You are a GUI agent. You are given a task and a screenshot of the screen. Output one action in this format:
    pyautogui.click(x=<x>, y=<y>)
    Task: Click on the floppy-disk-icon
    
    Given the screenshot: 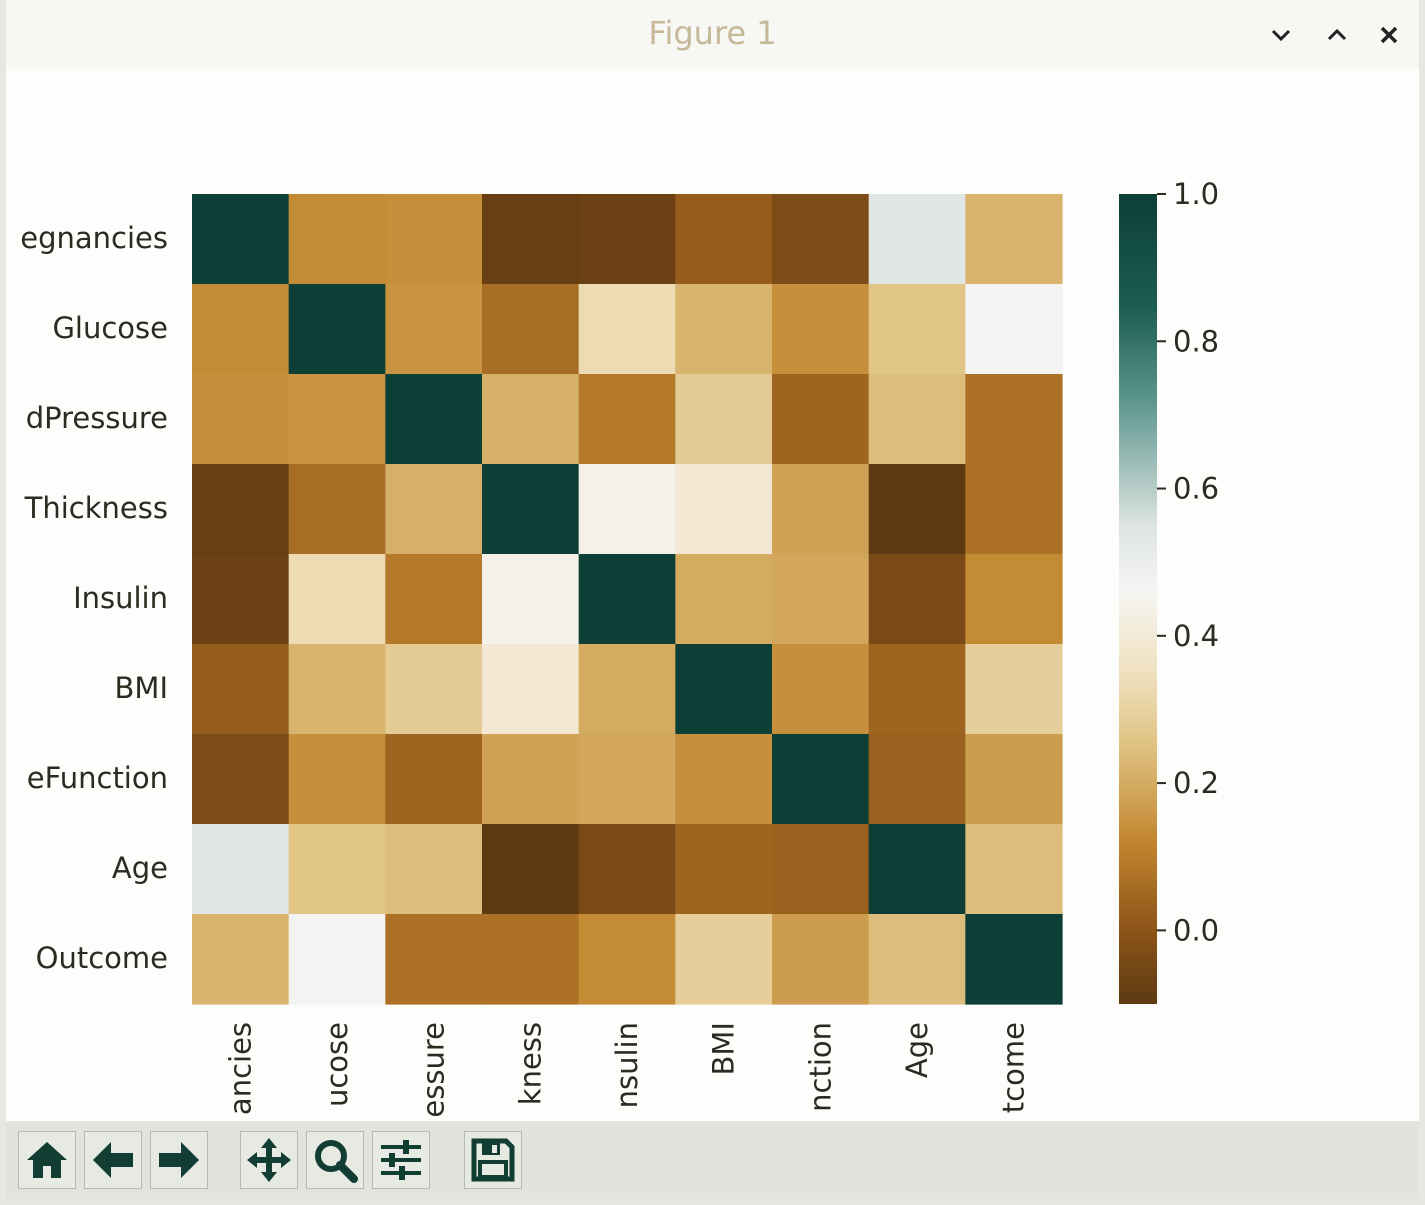 What is the action you would take?
    pyautogui.click(x=493, y=1160)
    